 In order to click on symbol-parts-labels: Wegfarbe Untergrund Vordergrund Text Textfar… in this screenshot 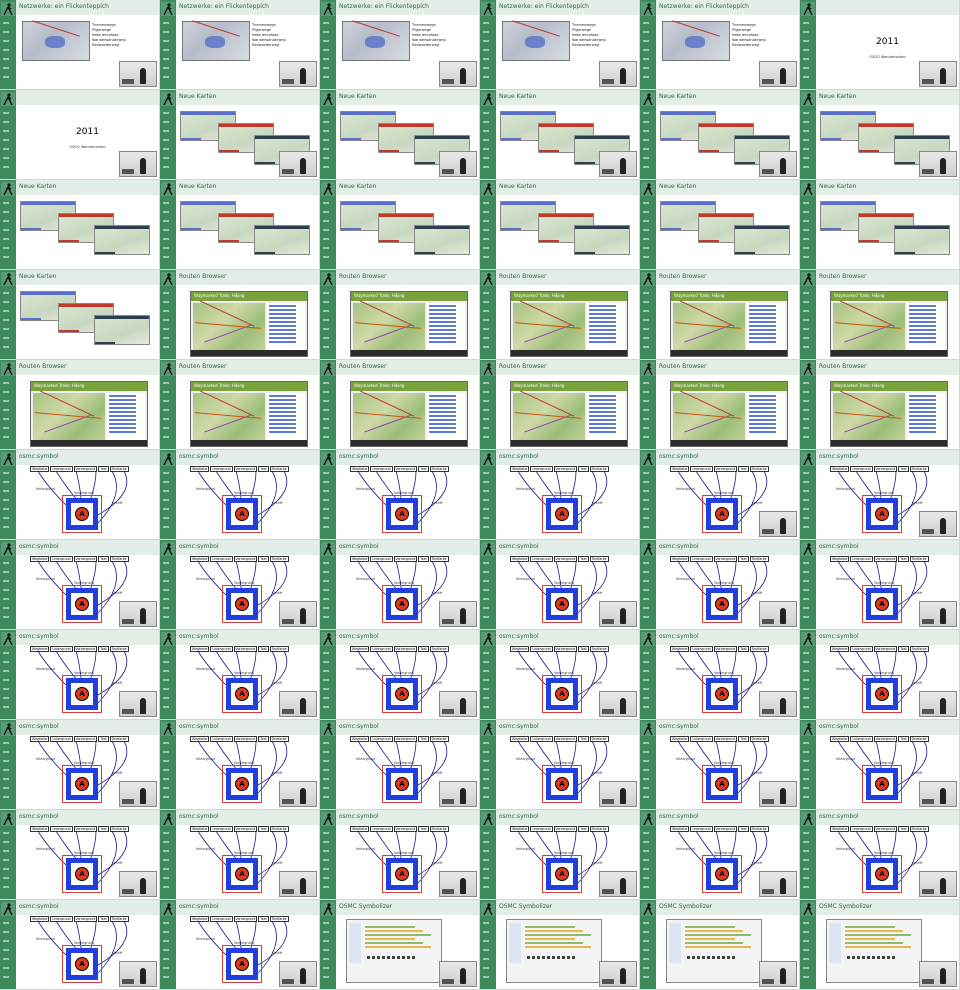, I will do `click(719, 559)`.